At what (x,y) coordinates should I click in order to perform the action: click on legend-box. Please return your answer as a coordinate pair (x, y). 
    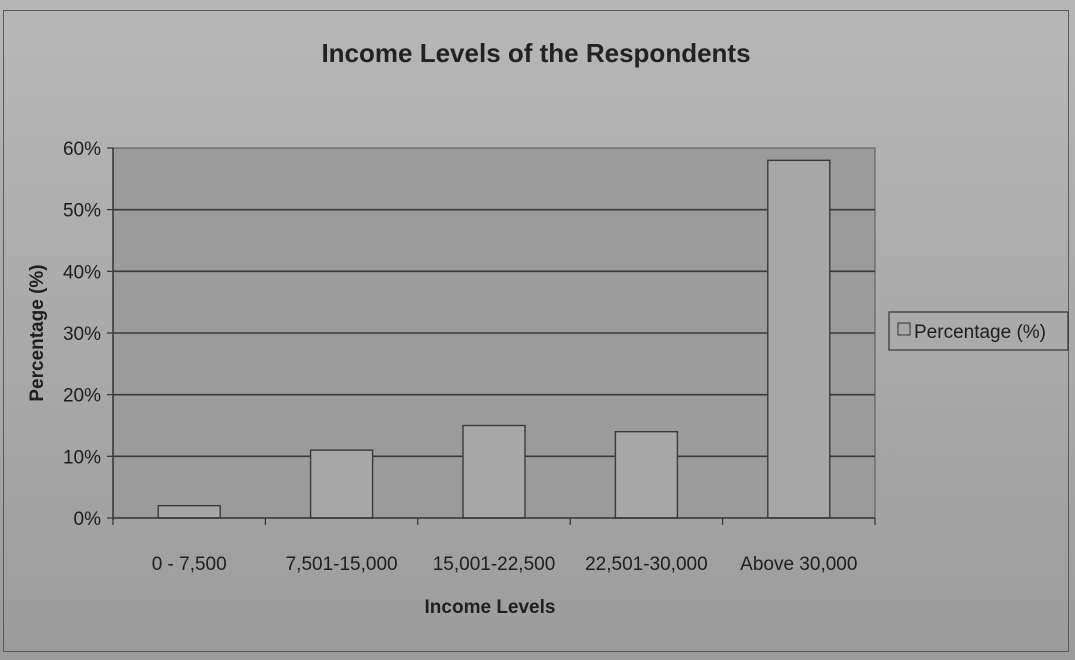
    Looking at the image, I should click on (978, 331).